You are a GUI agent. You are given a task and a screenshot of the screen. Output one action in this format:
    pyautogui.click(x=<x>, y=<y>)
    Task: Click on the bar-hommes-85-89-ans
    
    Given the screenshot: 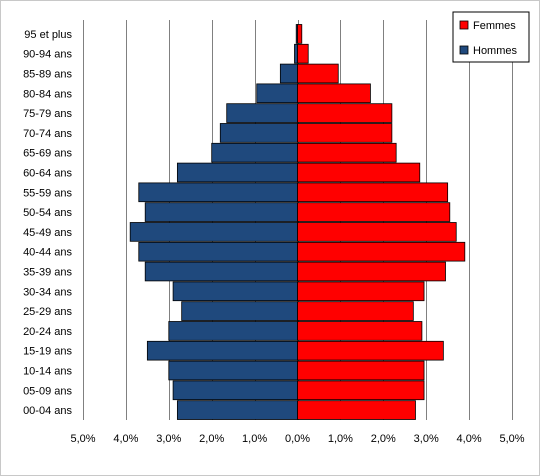 What is the action you would take?
    pyautogui.click(x=288, y=73)
    